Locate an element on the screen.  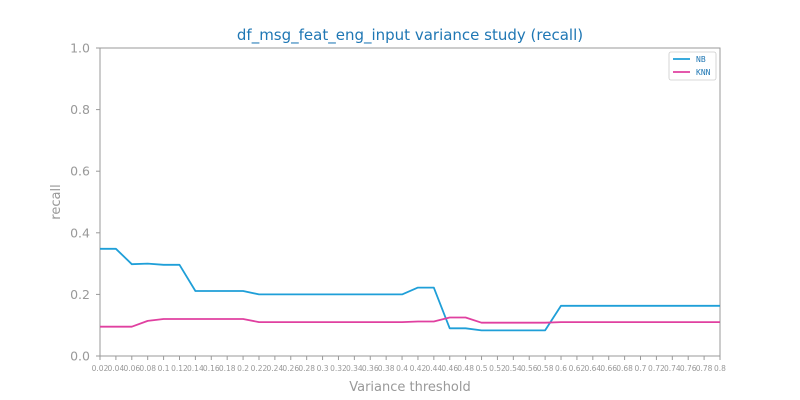
x-tick-label: 0.08 is located at coordinates (147, 368).